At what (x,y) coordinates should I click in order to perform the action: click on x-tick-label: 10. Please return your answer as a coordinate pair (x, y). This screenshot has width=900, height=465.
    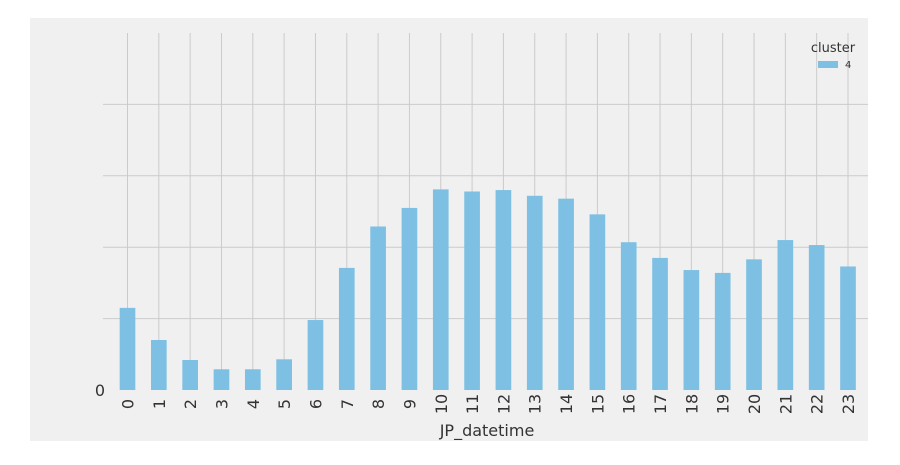
    Looking at the image, I should click on (441, 404).